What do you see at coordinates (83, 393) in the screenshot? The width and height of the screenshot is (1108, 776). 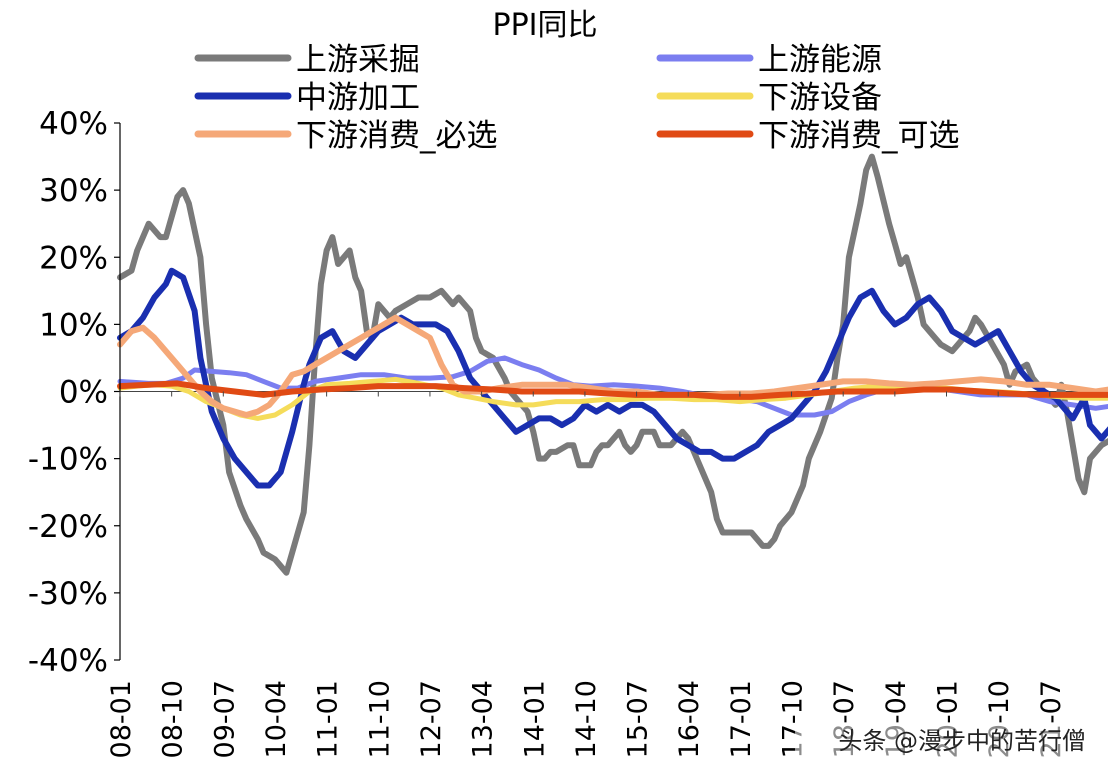 I see `y-tick-label: 0%` at bounding box center [83, 393].